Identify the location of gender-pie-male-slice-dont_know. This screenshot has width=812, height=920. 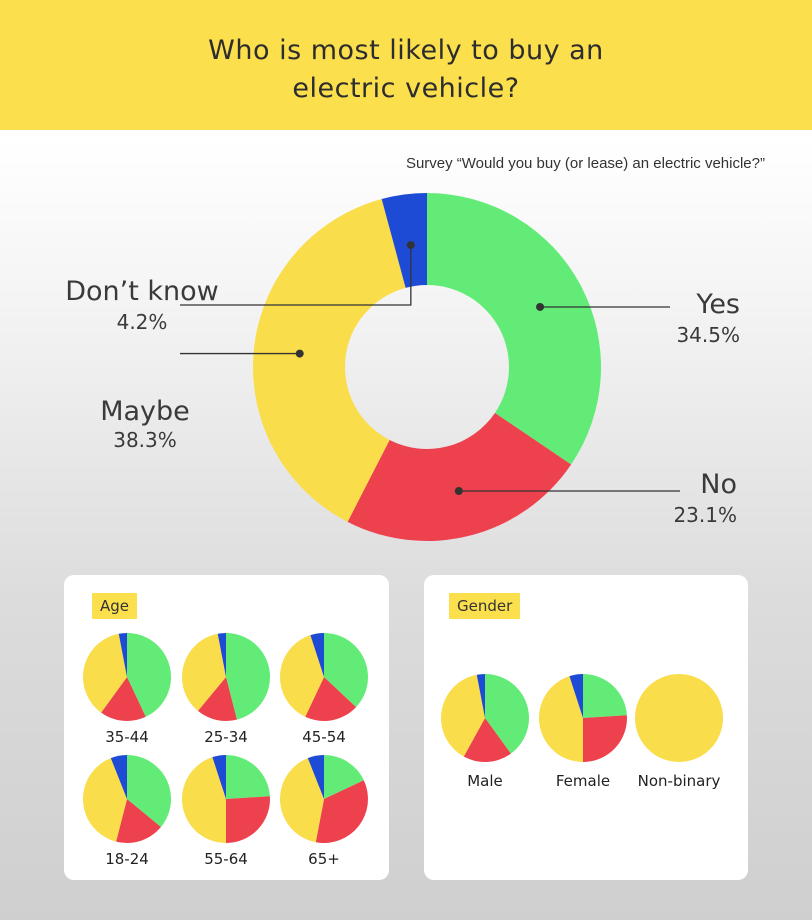
(480, 696).